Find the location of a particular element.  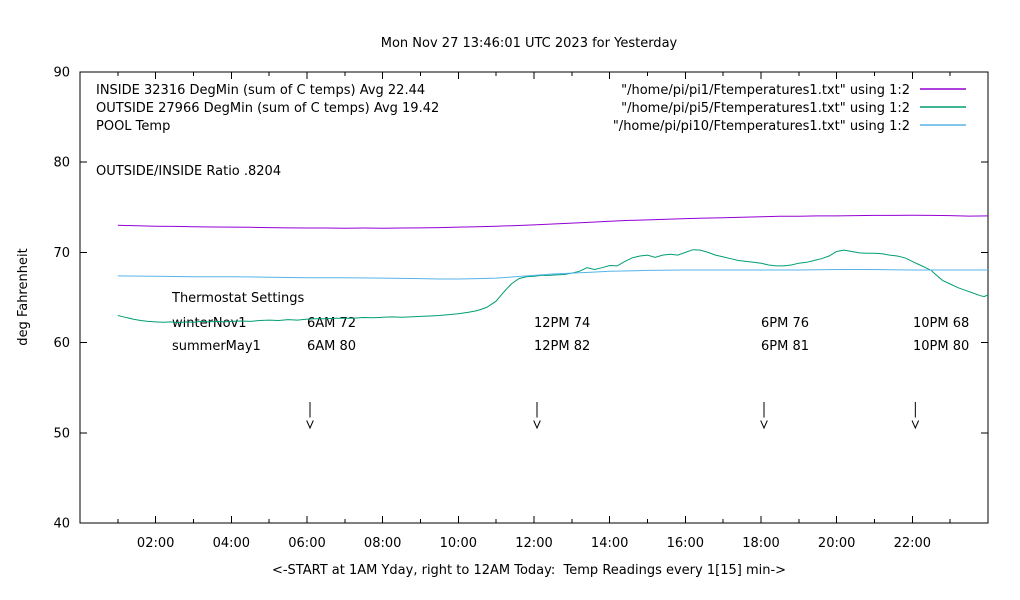

thermostat-winter-6pm: 6PM 76 is located at coordinates (785, 323).